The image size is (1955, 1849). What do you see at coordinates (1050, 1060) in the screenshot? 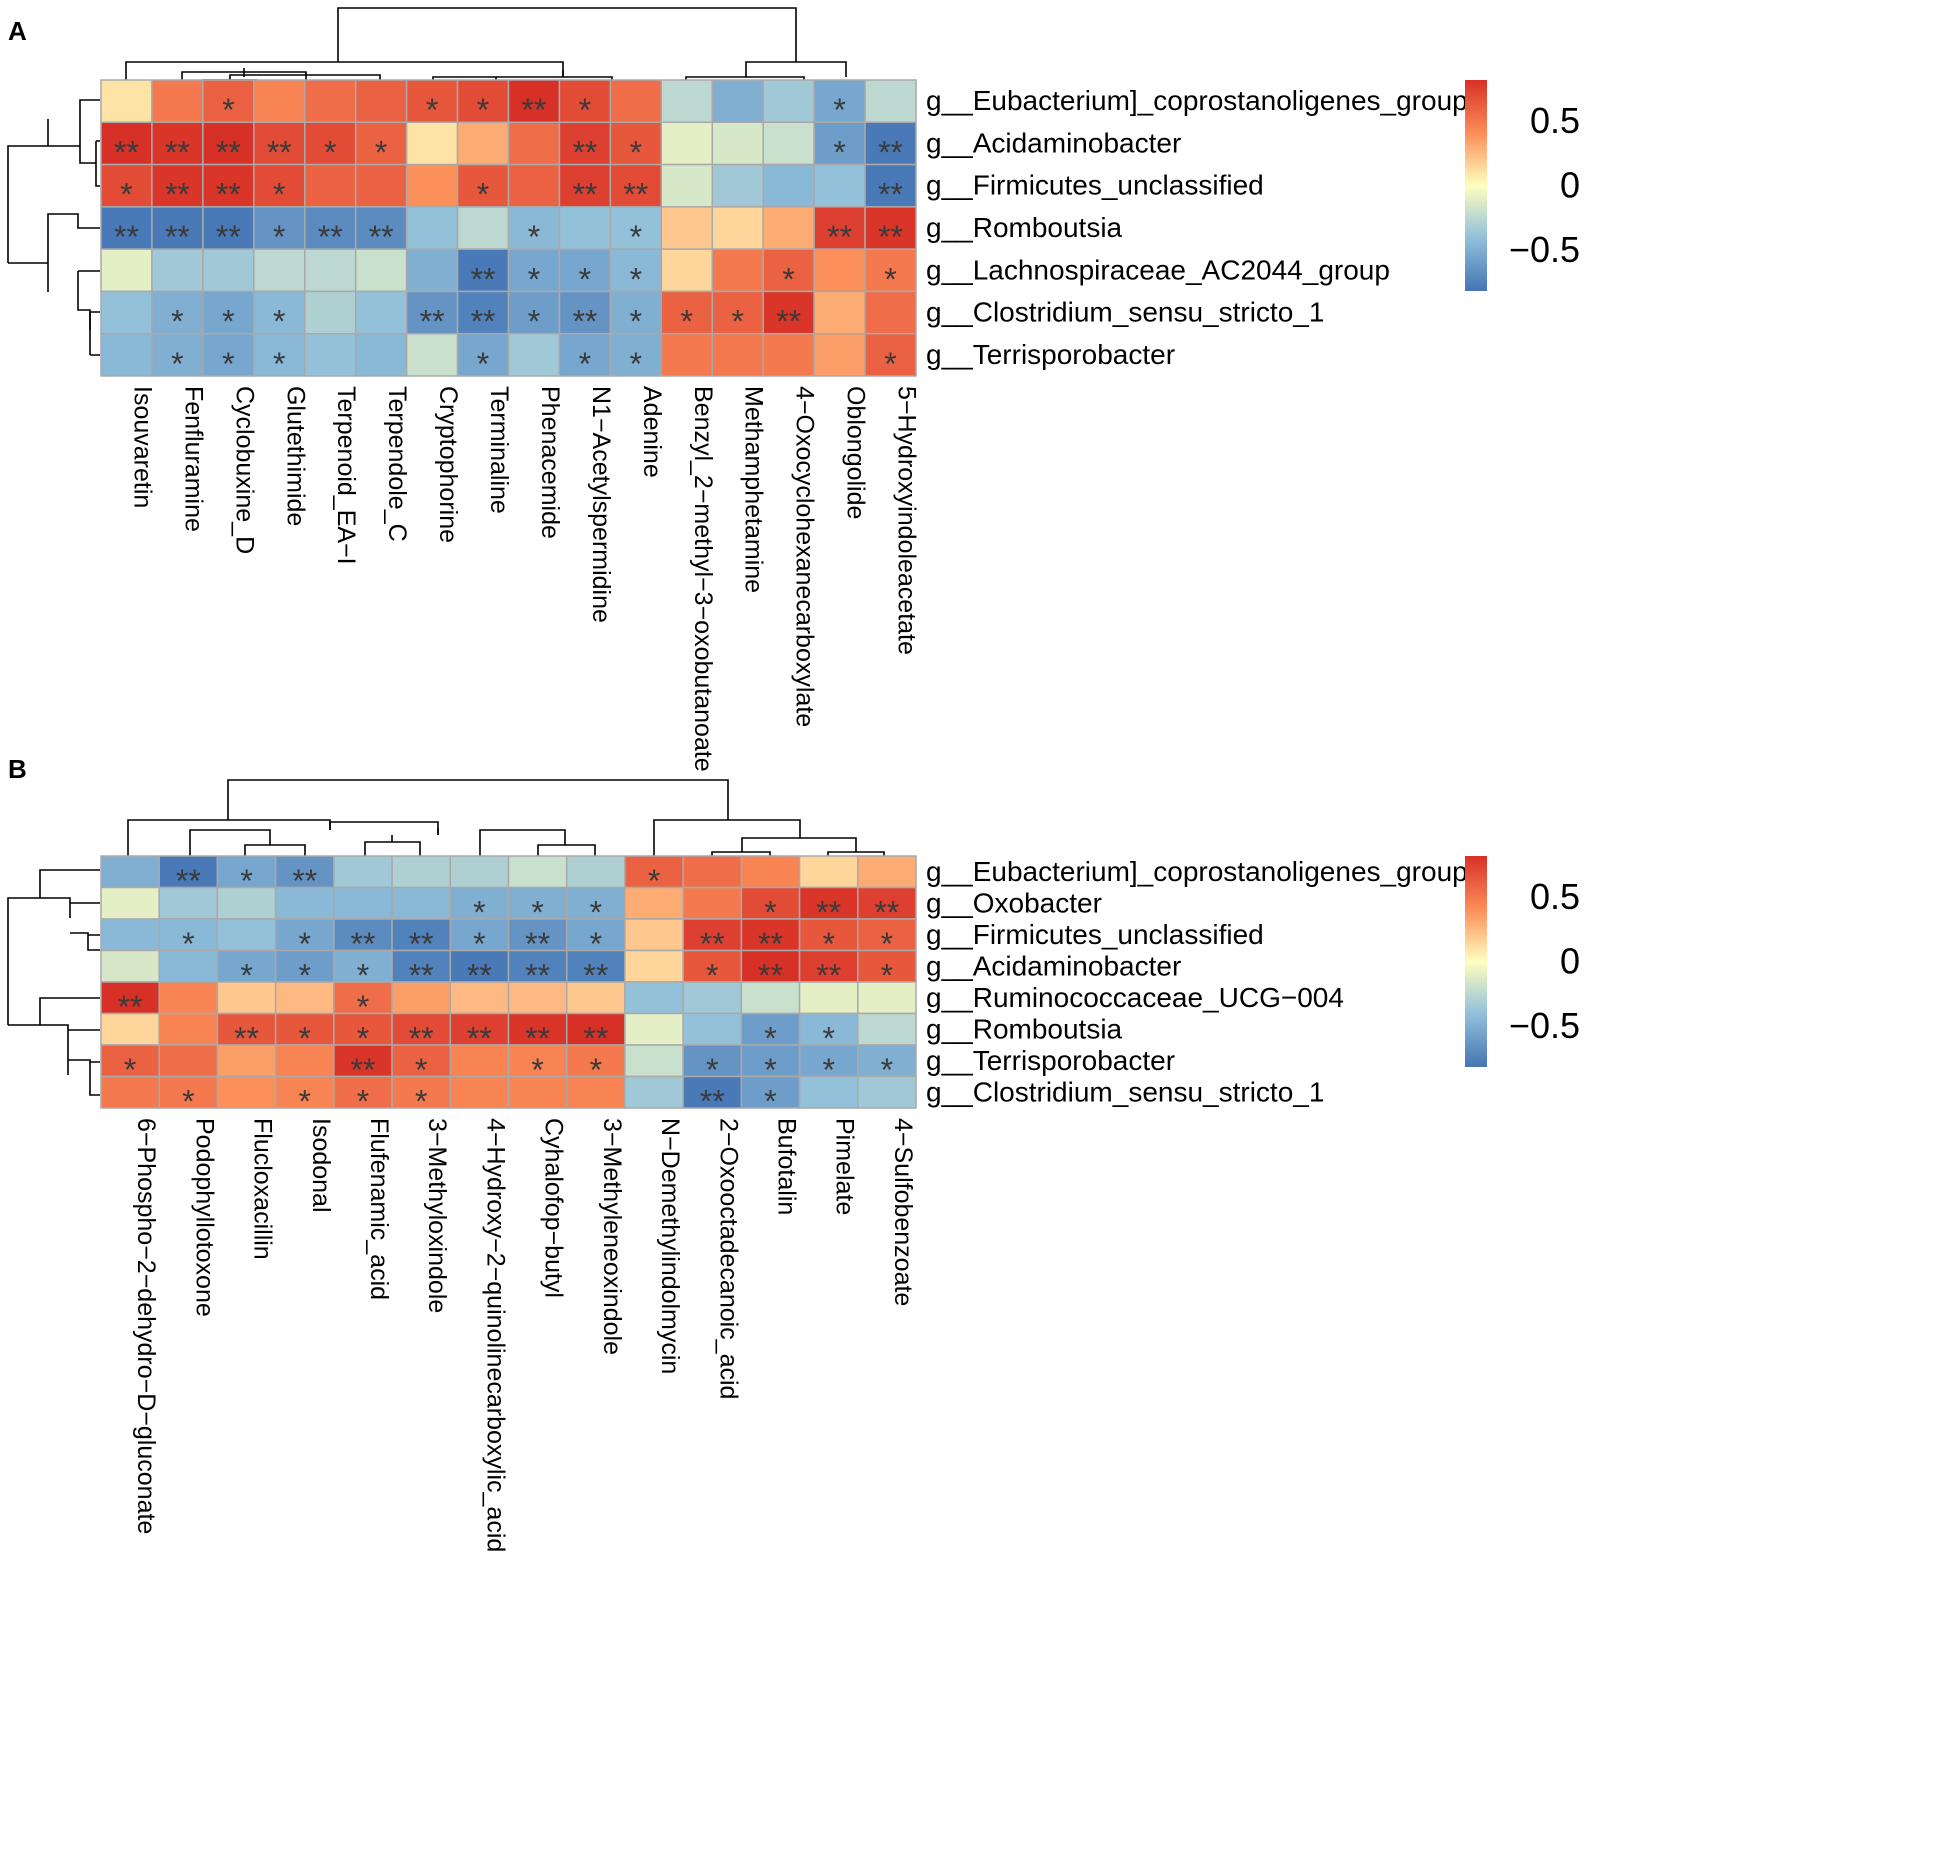
I see `row-label: g__Terrisporobacter` at bounding box center [1050, 1060].